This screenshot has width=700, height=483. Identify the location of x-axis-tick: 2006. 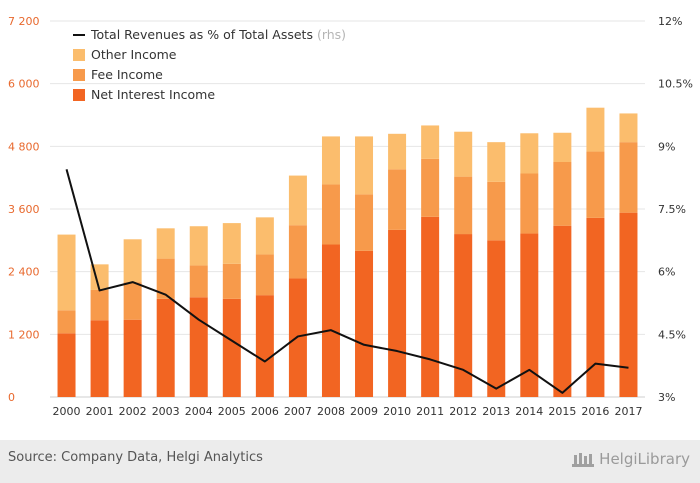
(265, 411).